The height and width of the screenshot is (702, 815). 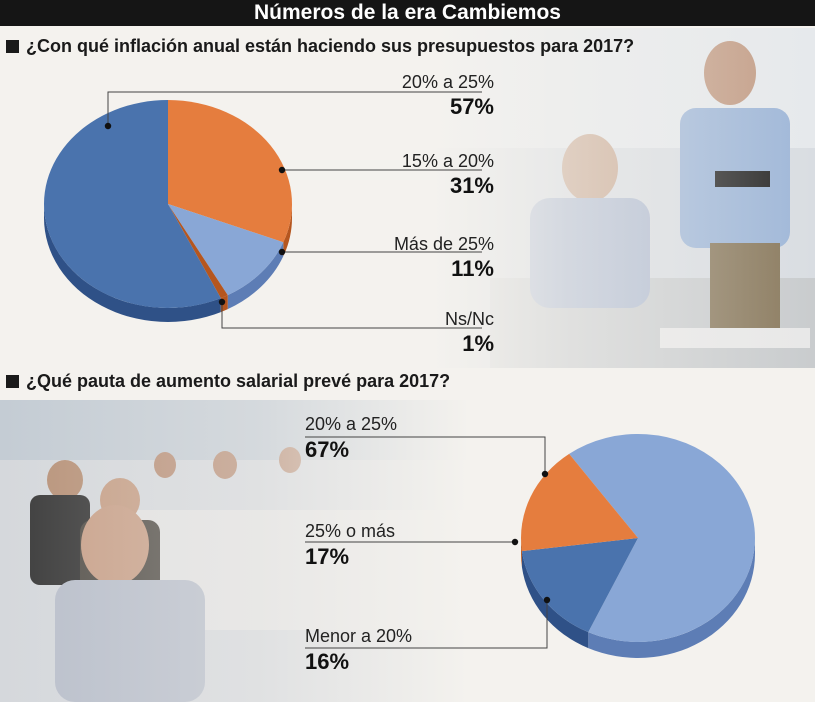 I want to click on chart1-value-mas-25: 11%, so click(x=472, y=268).